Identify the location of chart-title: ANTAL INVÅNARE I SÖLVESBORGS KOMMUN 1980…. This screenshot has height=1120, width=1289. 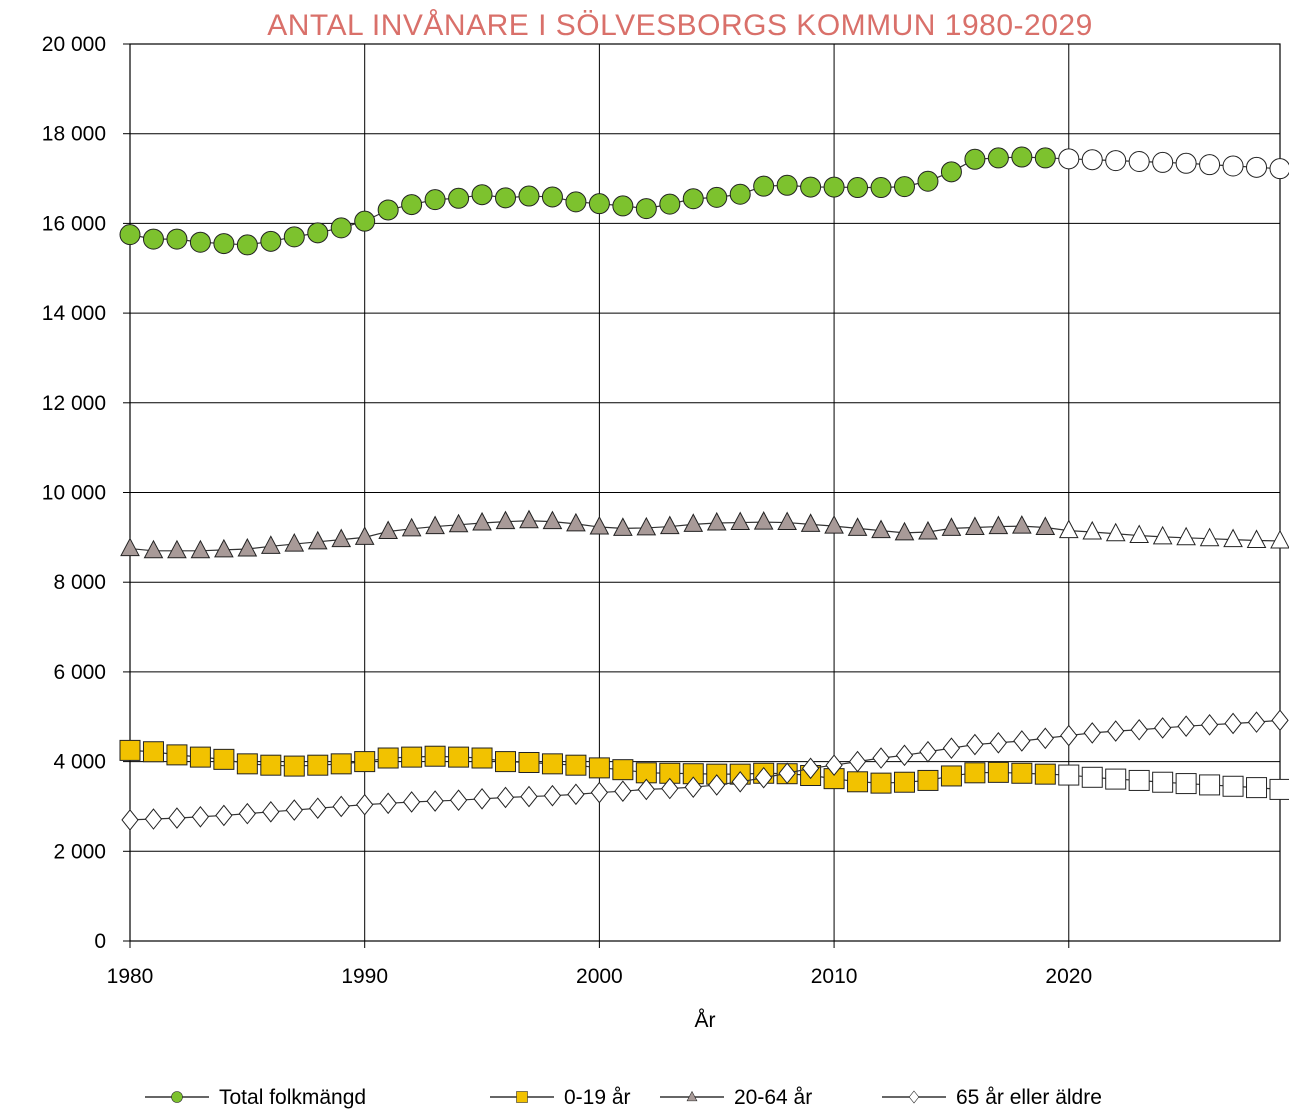
(680, 25).